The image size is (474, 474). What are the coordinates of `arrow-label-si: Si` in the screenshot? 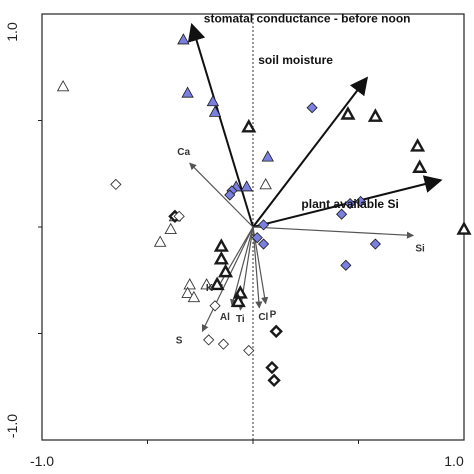 It's located at (420, 249).